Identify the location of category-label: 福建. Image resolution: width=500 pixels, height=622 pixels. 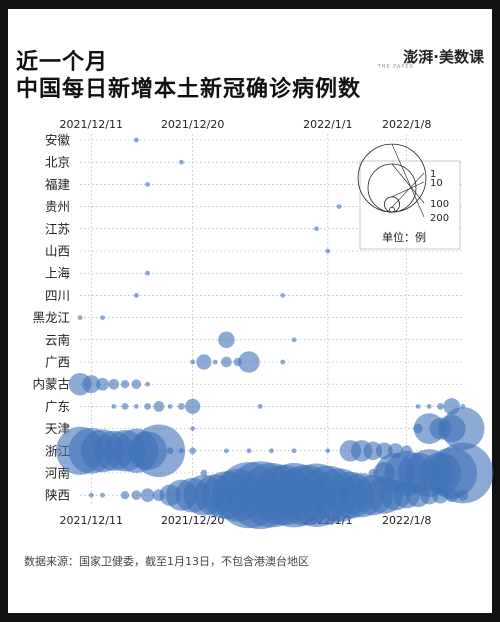
(58, 184).